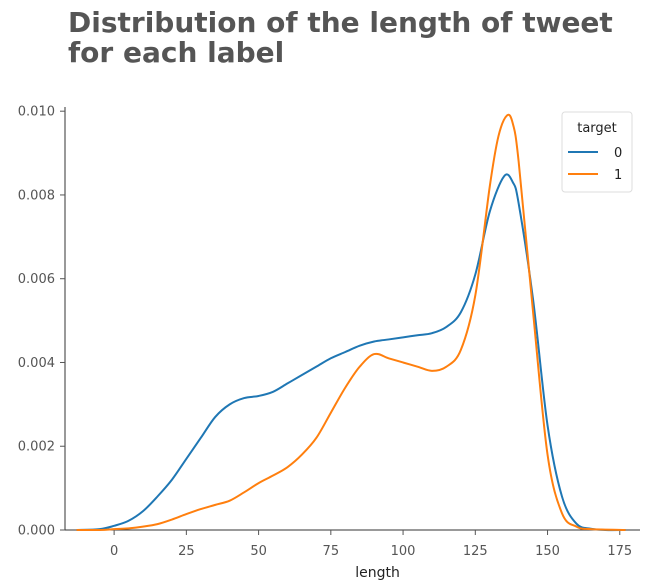  Describe the element at coordinates (597, 152) in the screenshot. I see `legend: target 0 1` at that location.